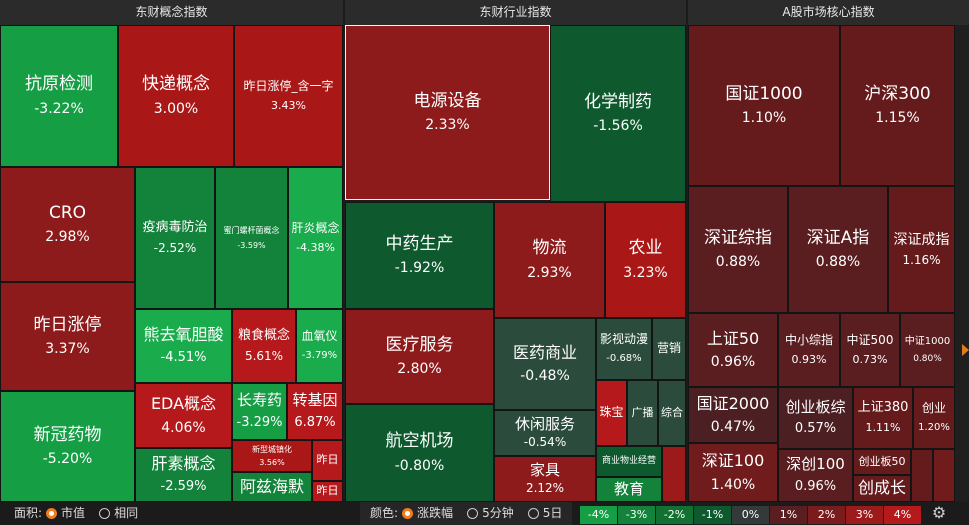  I want to click on tile-cro: CRO 2.98%, so click(67, 224).